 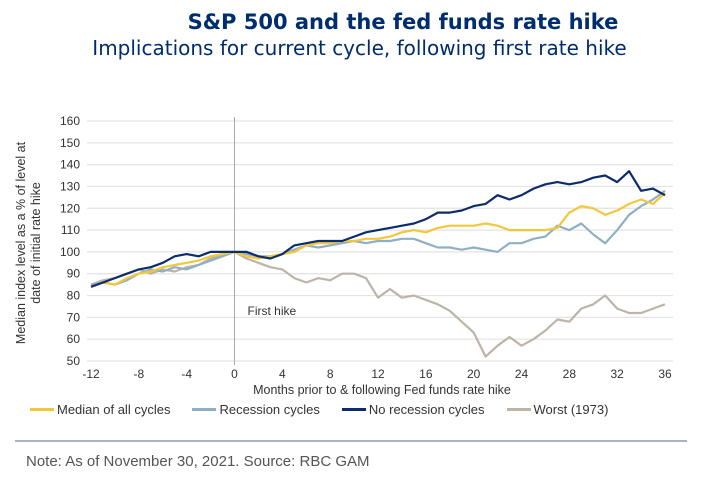 What do you see at coordinates (571, 409) in the screenshot?
I see `legend-label: Worst (1973)` at bounding box center [571, 409].